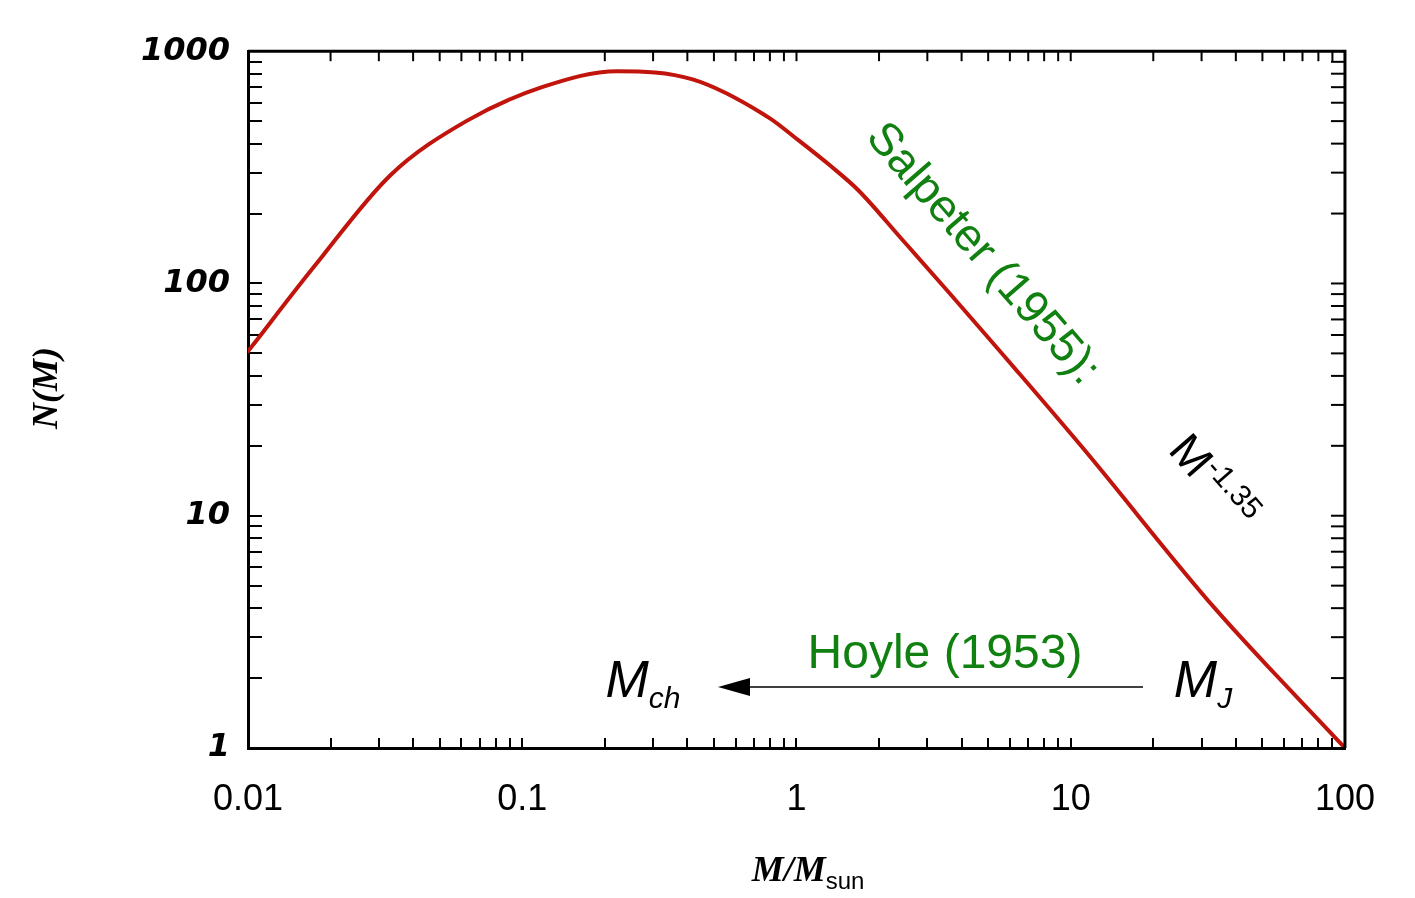 Image resolution: width=1415 pixels, height=898 pixels. What do you see at coordinates (522, 797) in the screenshot?
I see `x-tick-label: 0.1` at bounding box center [522, 797].